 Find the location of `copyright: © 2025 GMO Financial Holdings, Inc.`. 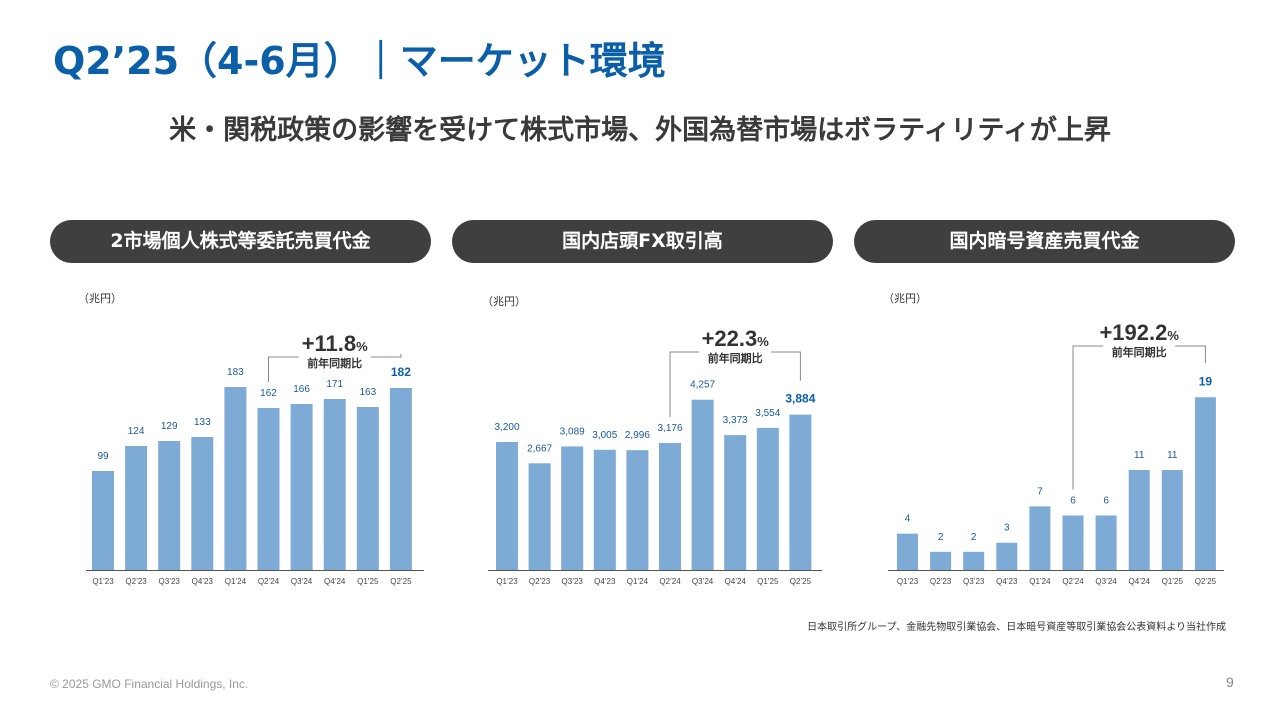

copyright: © 2025 GMO Financial Holdings, Inc. is located at coordinates (149, 684).